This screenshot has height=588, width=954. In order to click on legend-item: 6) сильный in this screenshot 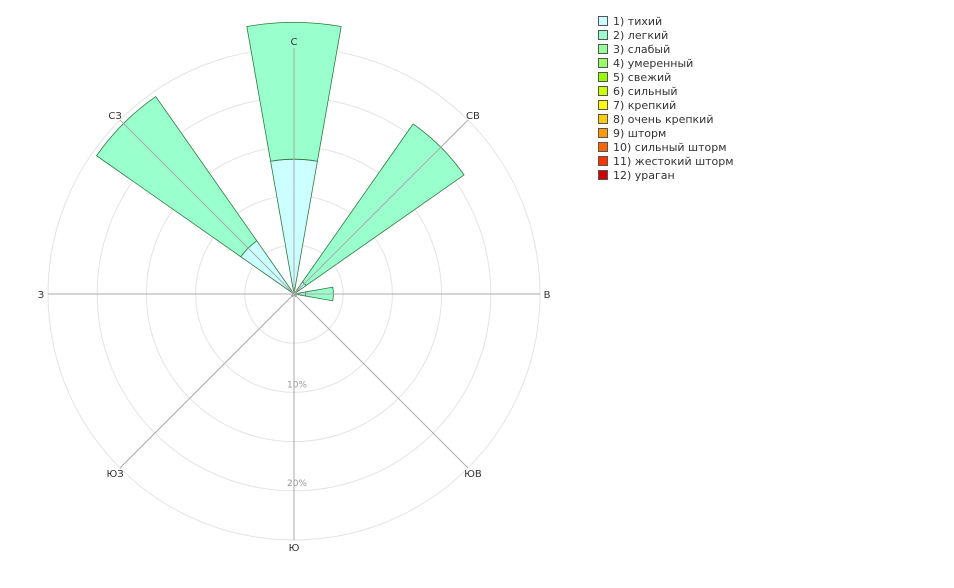, I will do `click(666, 91)`.